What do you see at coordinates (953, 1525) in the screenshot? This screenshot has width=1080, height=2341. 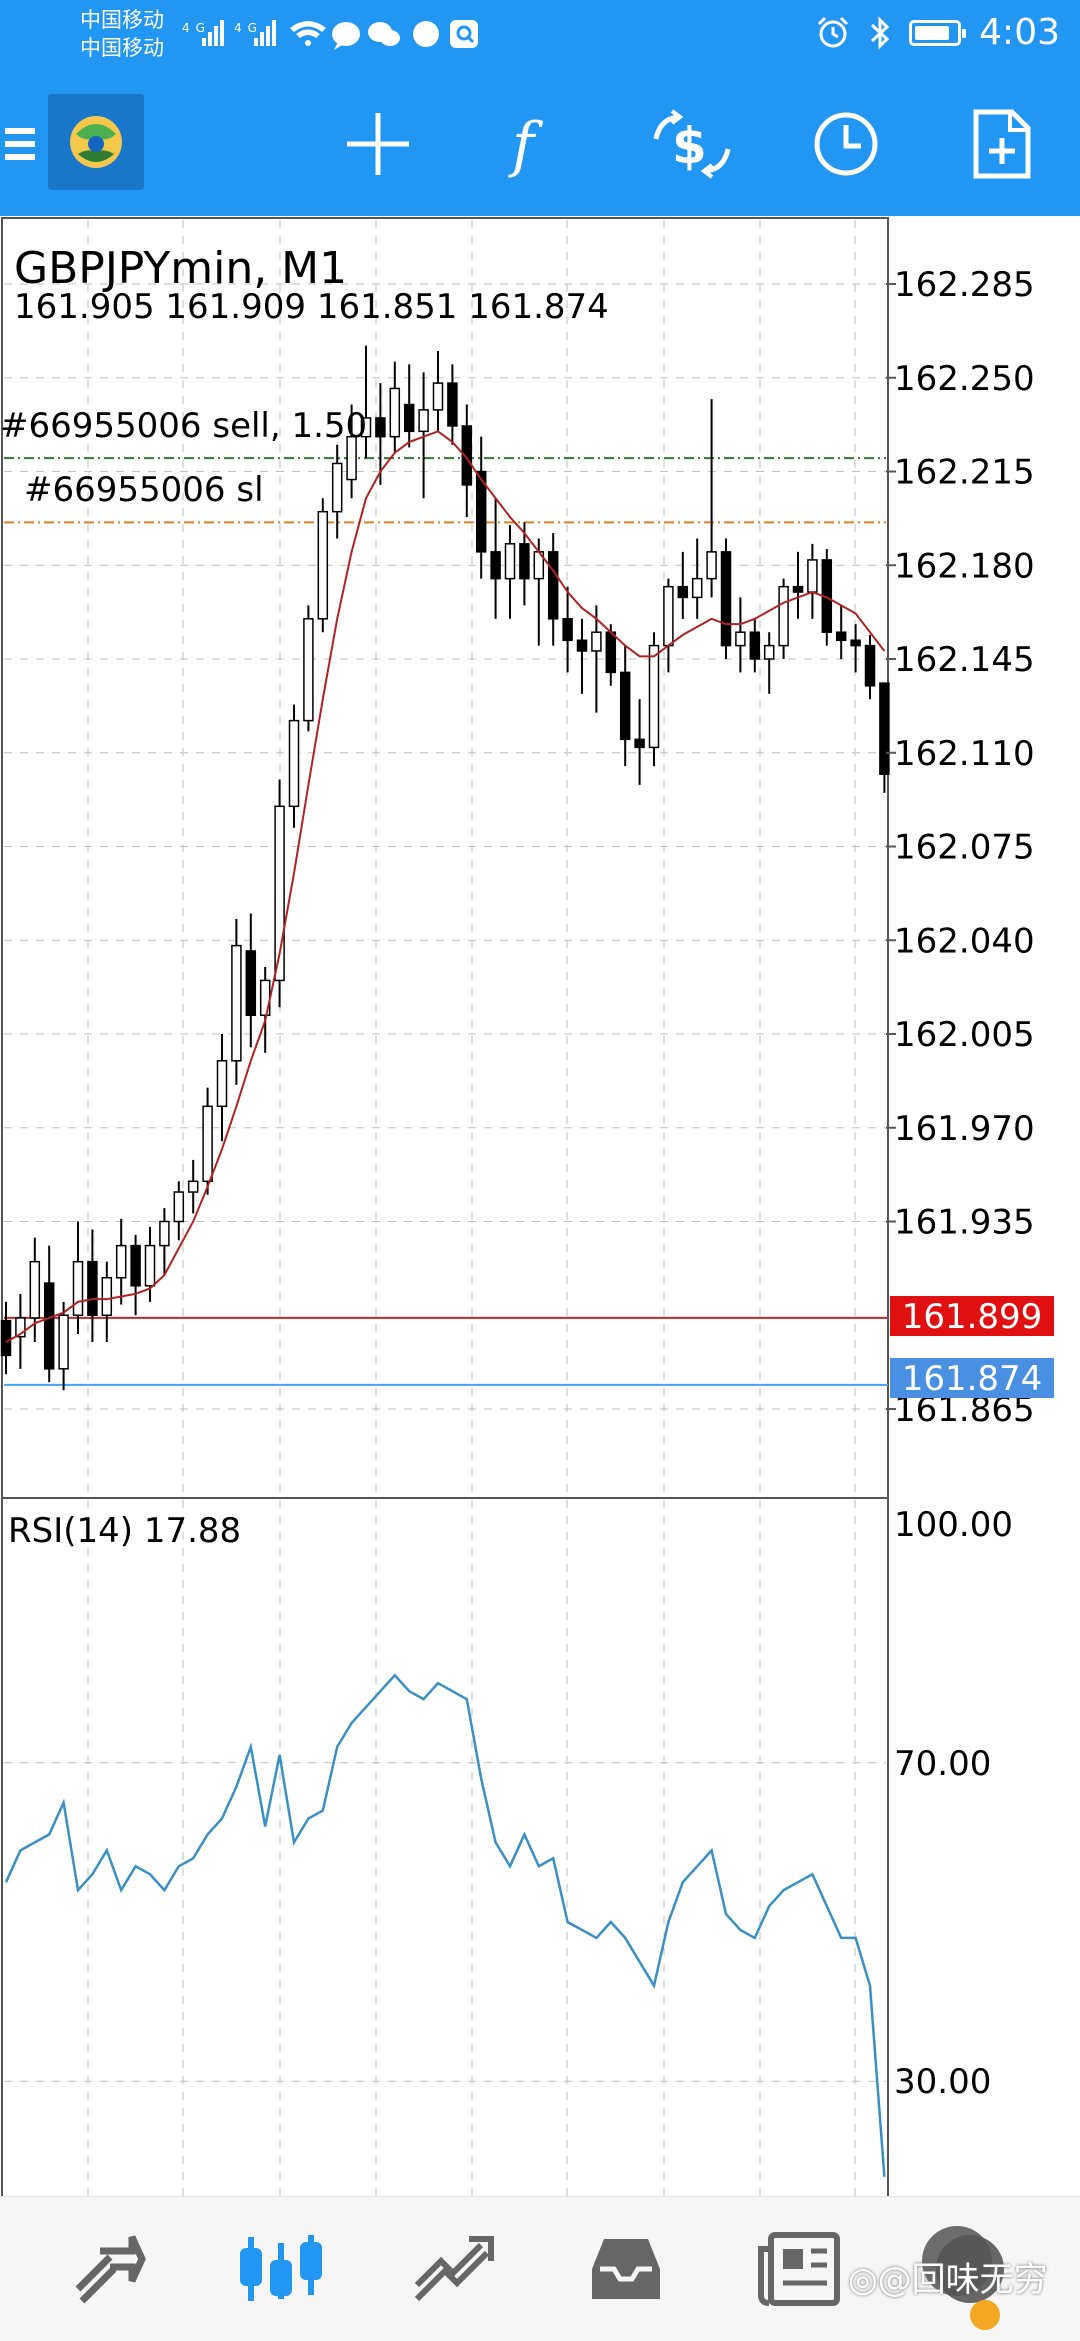 I see `rsi-tick-label: 100.00` at bounding box center [953, 1525].